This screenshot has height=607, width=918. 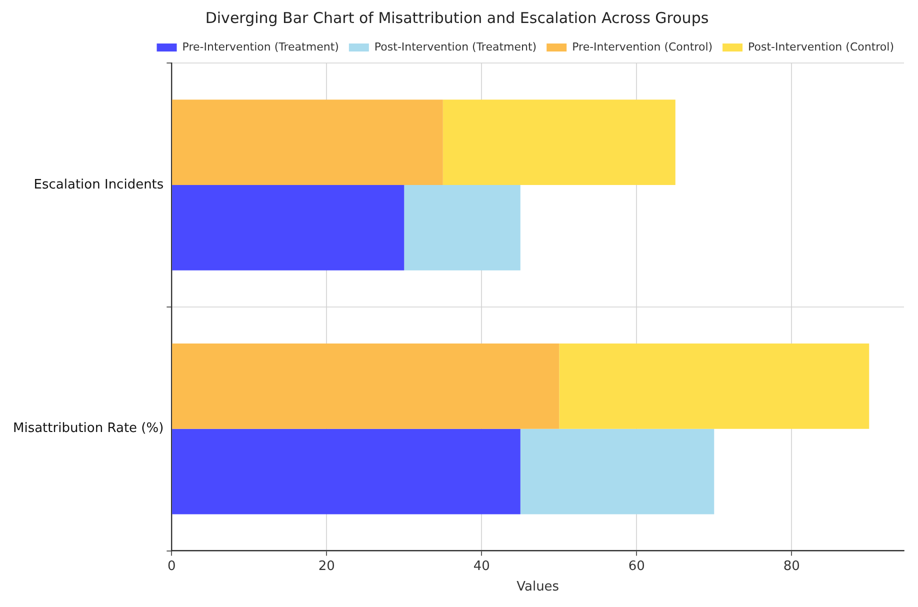 I want to click on legend-label: Pre-Intervention (Control), so click(x=642, y=47).